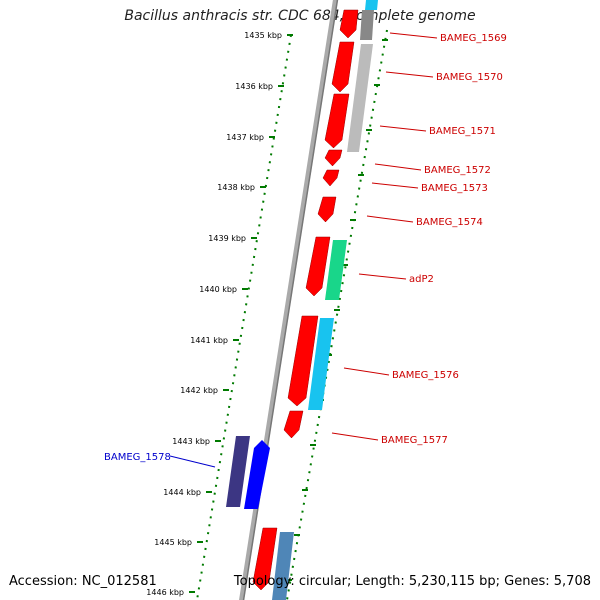  I want to click on gene-label: BAMEG_1577, so click(414, 440).